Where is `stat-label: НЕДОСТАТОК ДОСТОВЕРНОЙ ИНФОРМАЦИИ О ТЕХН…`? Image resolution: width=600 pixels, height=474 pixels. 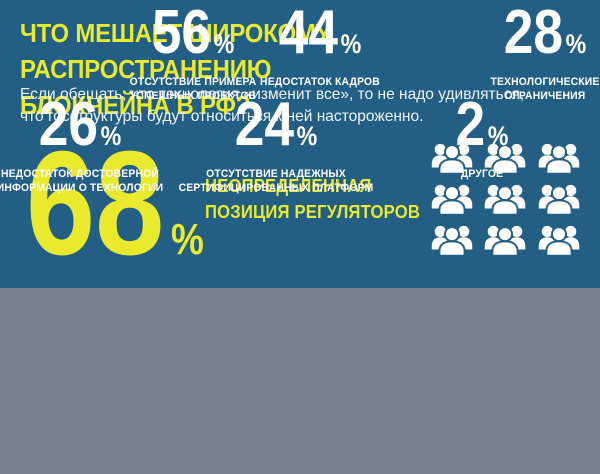 stat-label: НЕДОСТАТОК ДОСТОВЕРНОЙ ИНФОРМАЦИИ О ТЕХН… is located at coordinates (82, 181).